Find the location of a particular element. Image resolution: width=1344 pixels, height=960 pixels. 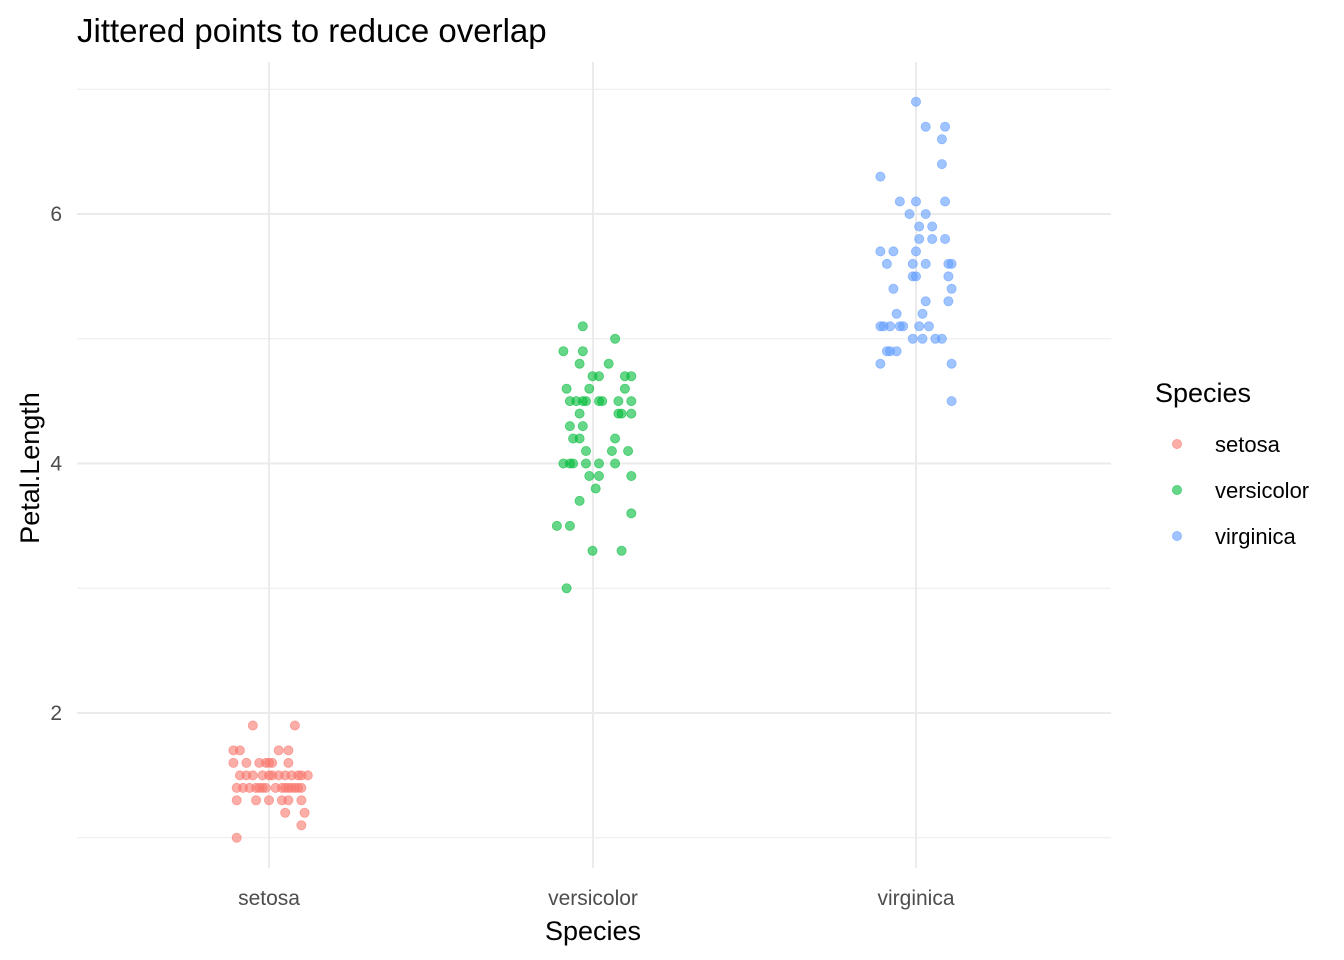

legend: Species setosa versicolor virginica is located at coordinates (1232, 463).